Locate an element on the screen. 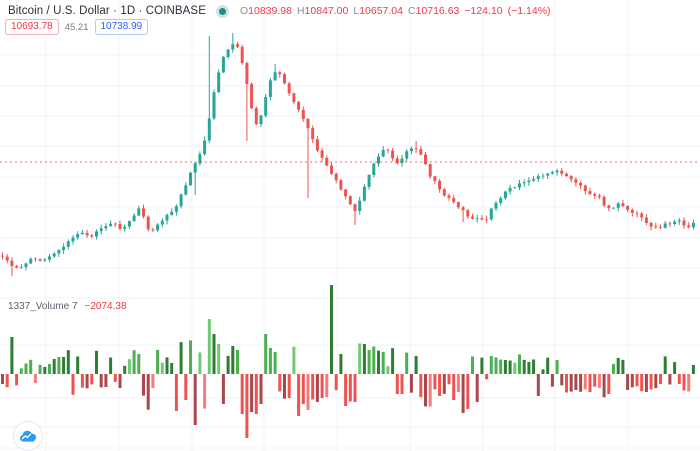 The height and width of the screenshot is (451, 700). sell-price-button: 10693.78 is located at coordinates (32, 27).